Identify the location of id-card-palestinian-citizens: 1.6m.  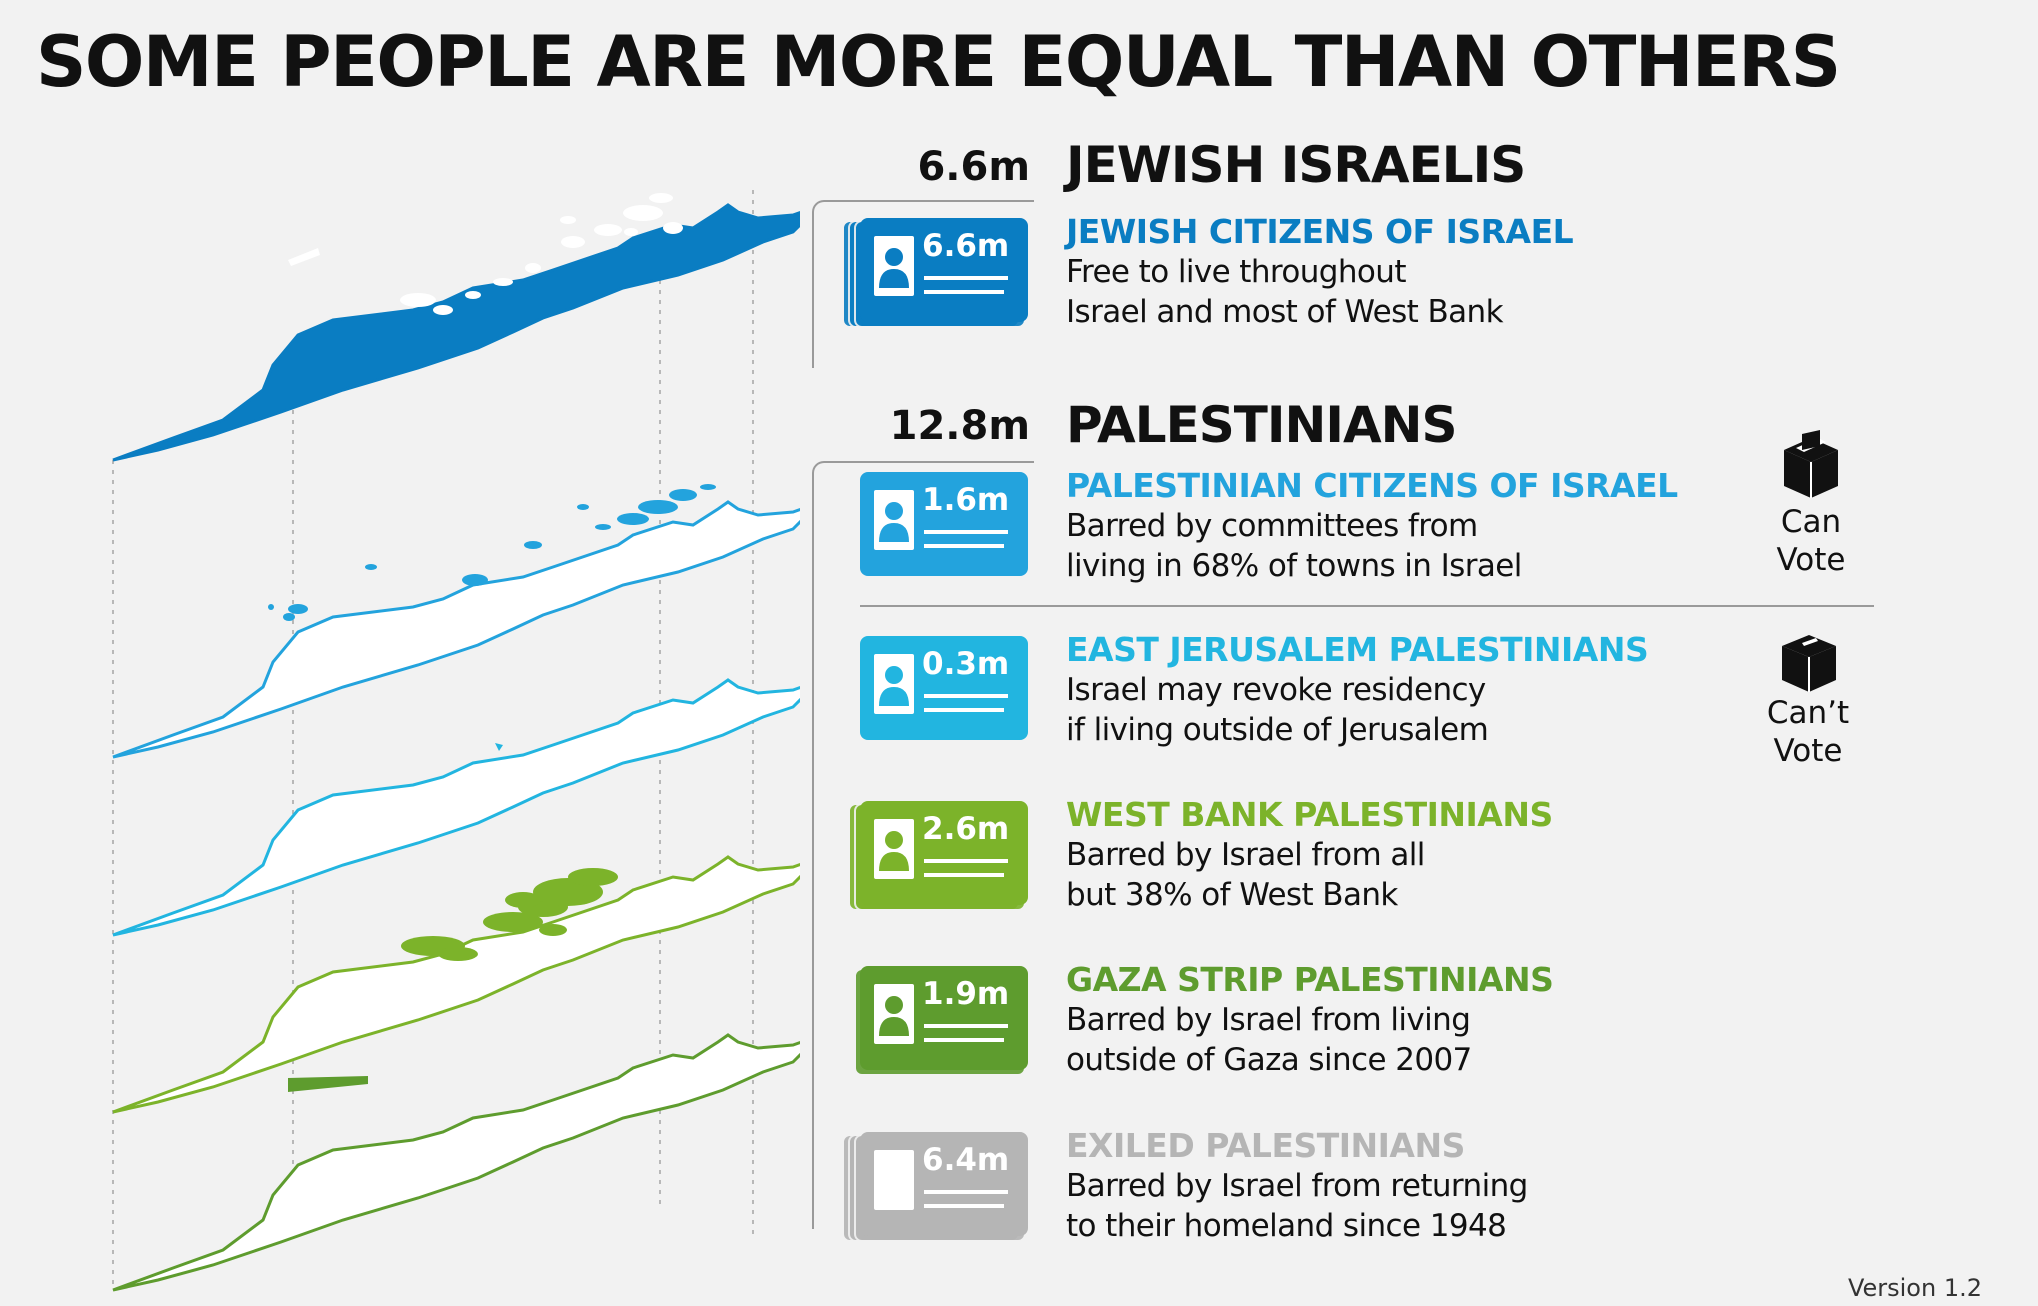
(932, 528).